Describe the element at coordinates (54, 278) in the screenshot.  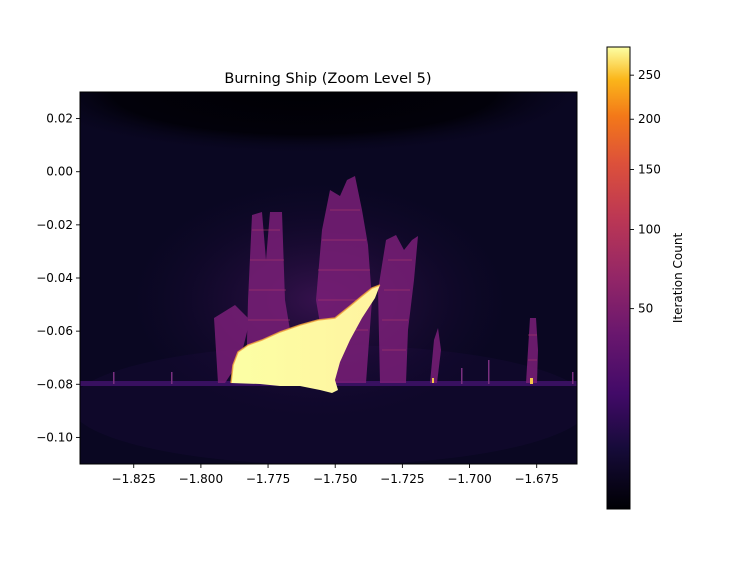
I see `y-tick-label: −0.04` at that location.